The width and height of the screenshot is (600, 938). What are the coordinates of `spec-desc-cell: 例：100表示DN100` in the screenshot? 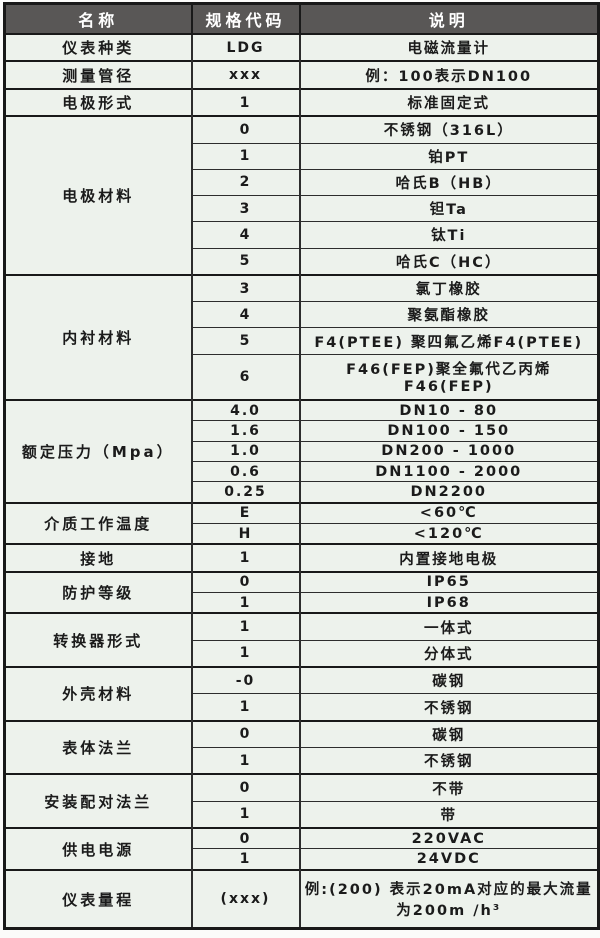 It's located at (449, 75).